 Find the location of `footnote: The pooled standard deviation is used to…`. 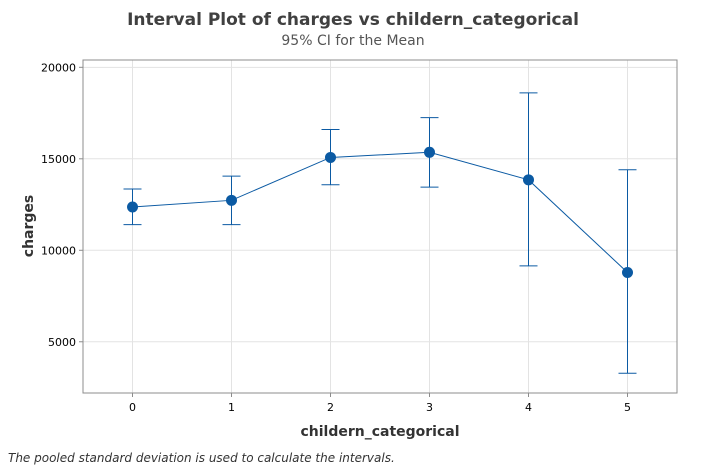

footnote: The pooled standard deviation is used to… is located at coordinates (201, 458).